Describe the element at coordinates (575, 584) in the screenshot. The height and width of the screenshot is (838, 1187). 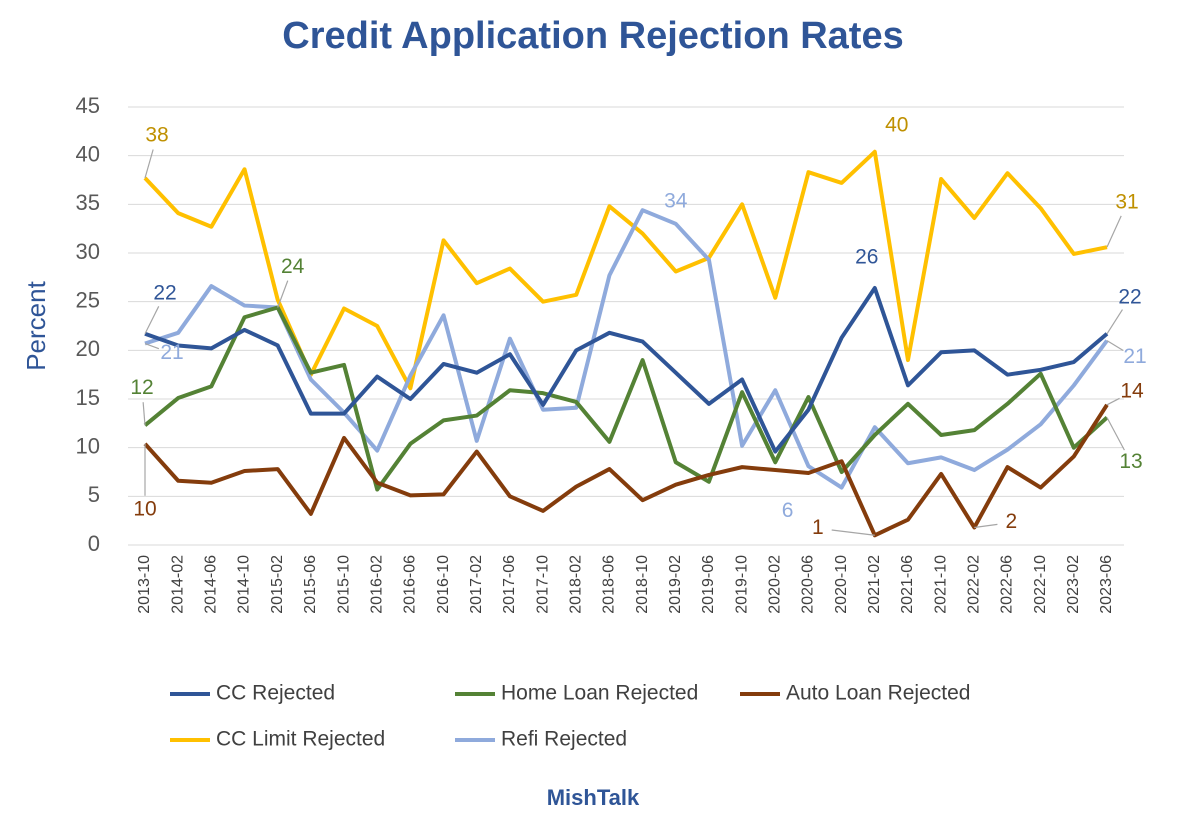
I see `x-tick-label: 2018-02` at that location.